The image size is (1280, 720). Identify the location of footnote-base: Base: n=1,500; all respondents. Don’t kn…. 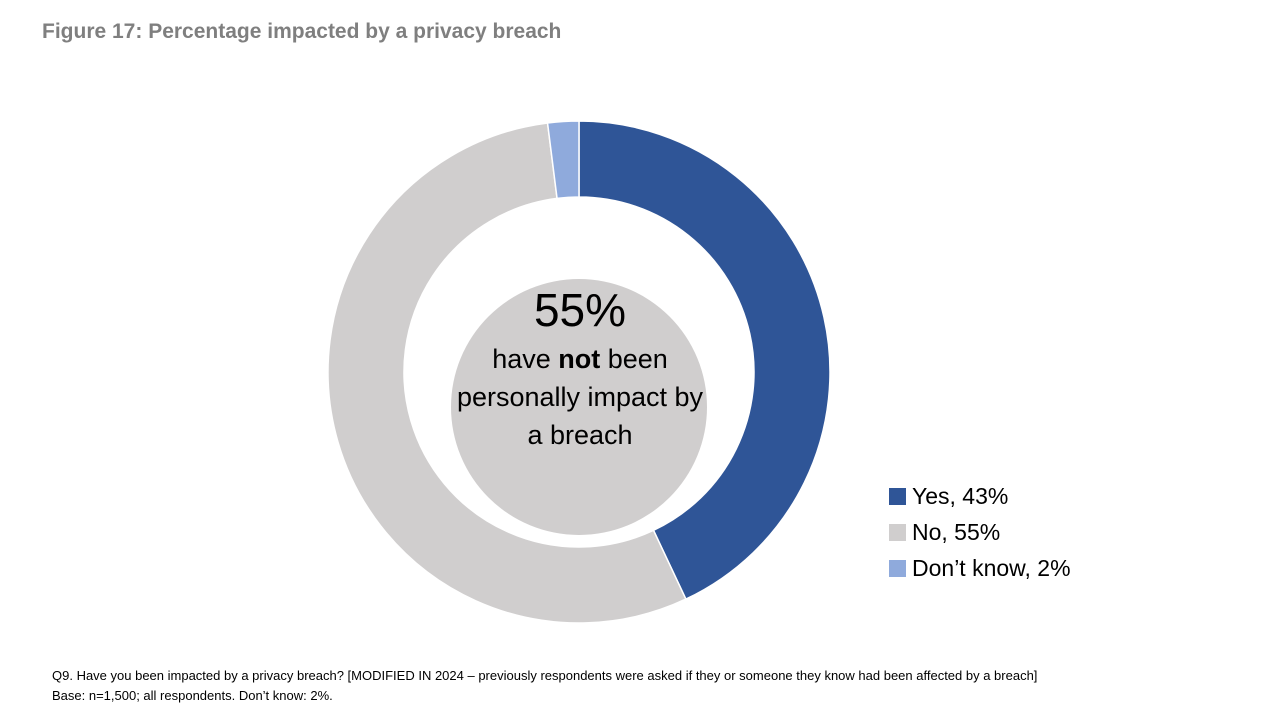
(192, 695).